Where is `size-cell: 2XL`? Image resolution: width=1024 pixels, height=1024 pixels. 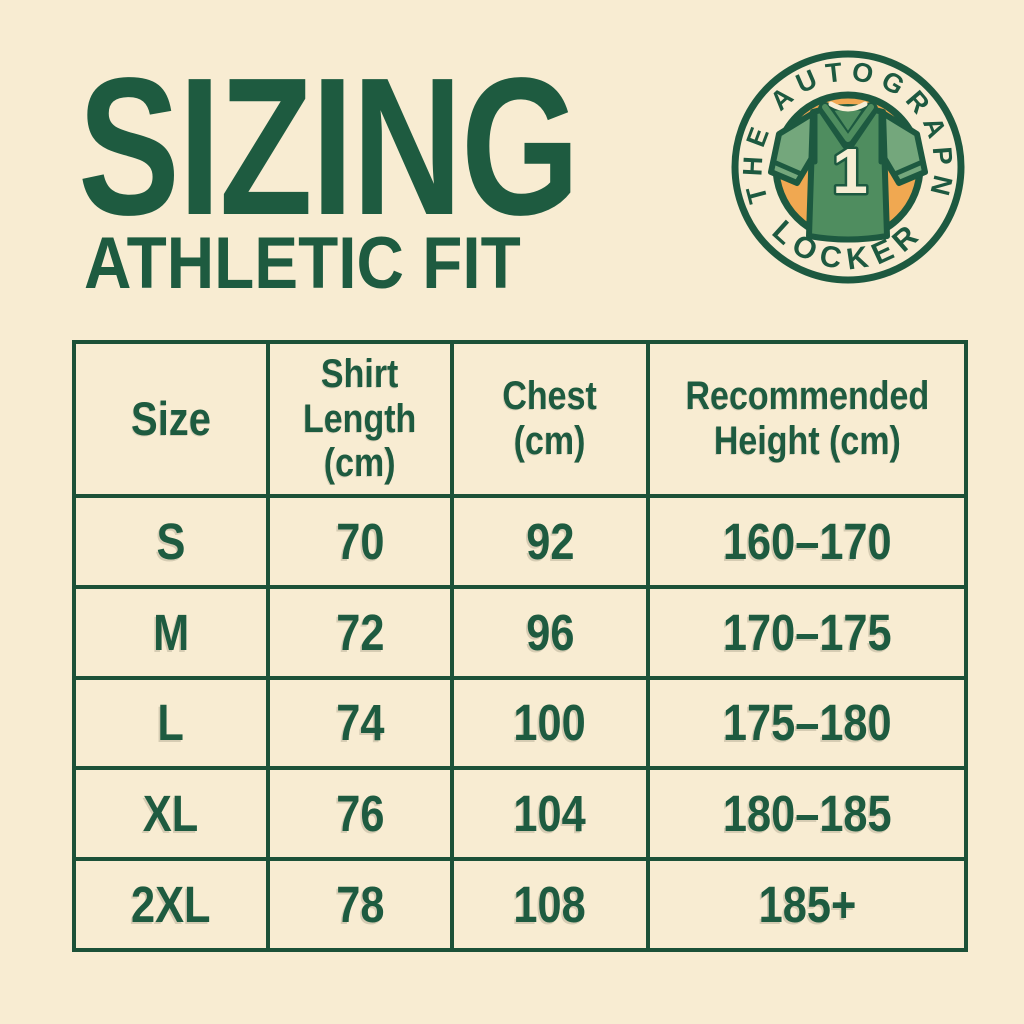 size-cell: 2XL is located at coordinates (171, 904).